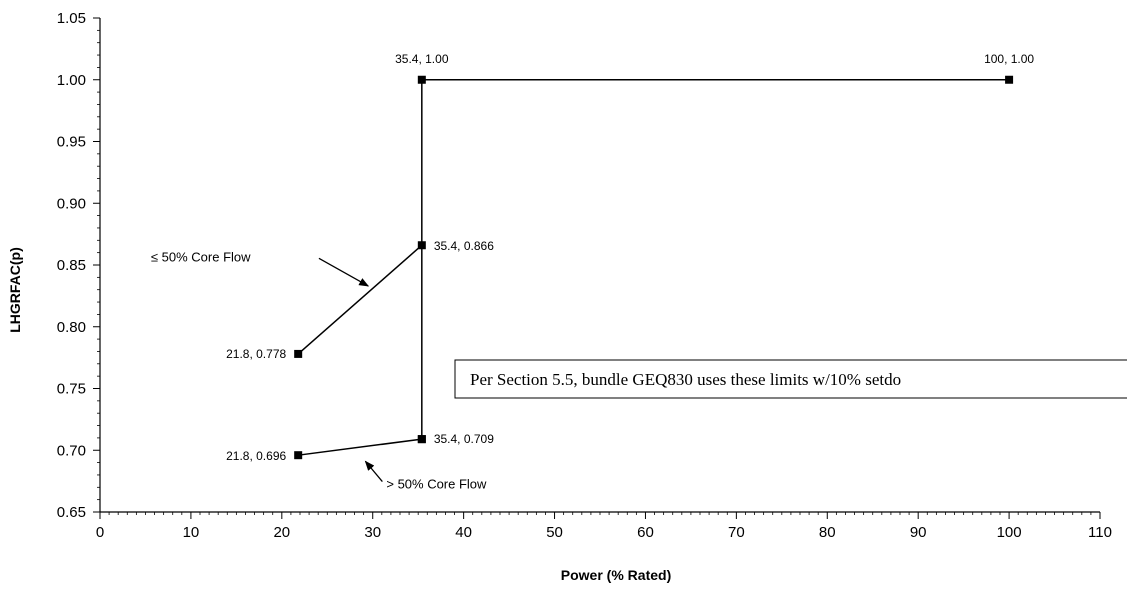 Image resolution: width=1127 pixels, height=590 pixels. Describe the element at coordinates (464, 246) in the screenshot. I see `data-label: 35.4, 0.866` at that location.